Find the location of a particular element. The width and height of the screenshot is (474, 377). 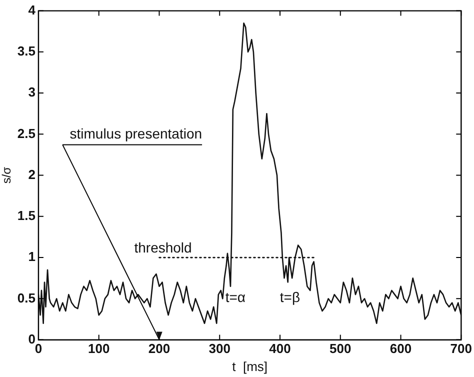

x-tick-label: 100 is located at coordinates (99, 348).